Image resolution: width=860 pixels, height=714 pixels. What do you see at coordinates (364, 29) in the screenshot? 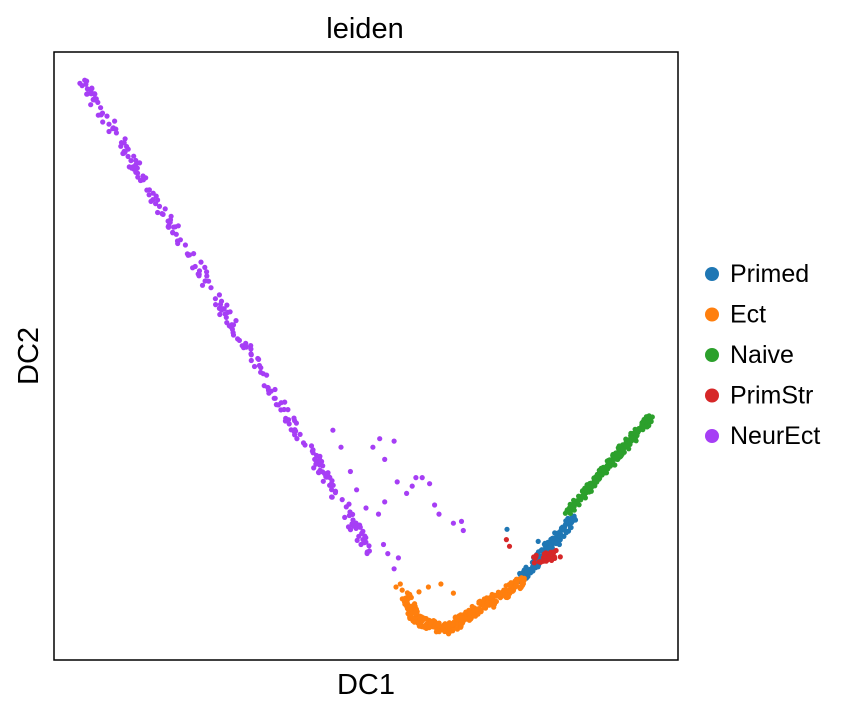
I see `chart-title: leiden` at bounding box center [364, 29].